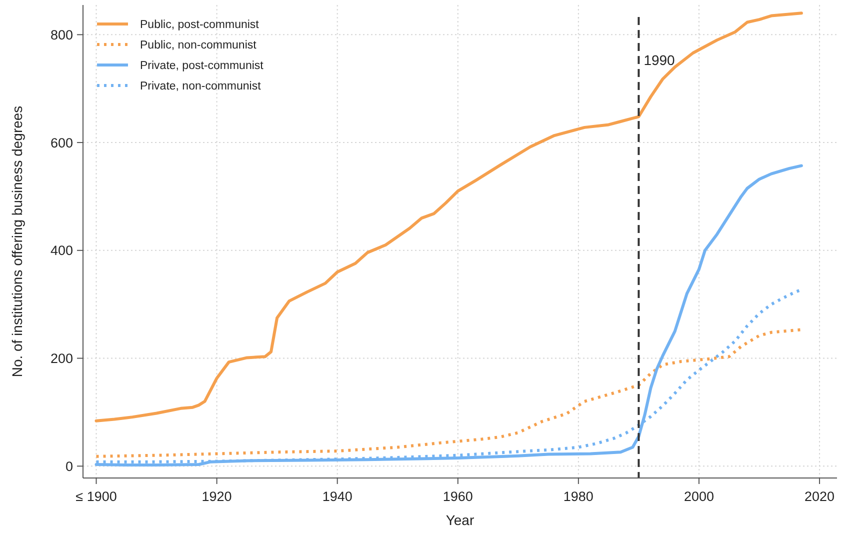 The height and width of the screenshot is (537, 843). Describe the element at coordinates (660, 60) in the screenshot. I see `ref-line-label: 1990` at that location.